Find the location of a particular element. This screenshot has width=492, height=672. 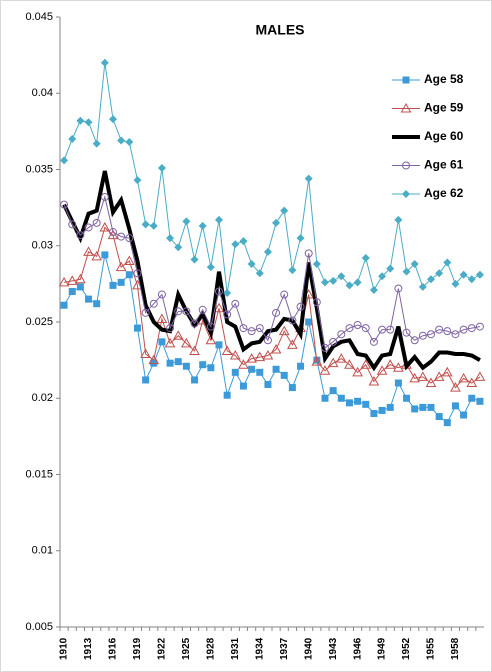

x-tick-label: 1958 is located at coordinates (455, 648).